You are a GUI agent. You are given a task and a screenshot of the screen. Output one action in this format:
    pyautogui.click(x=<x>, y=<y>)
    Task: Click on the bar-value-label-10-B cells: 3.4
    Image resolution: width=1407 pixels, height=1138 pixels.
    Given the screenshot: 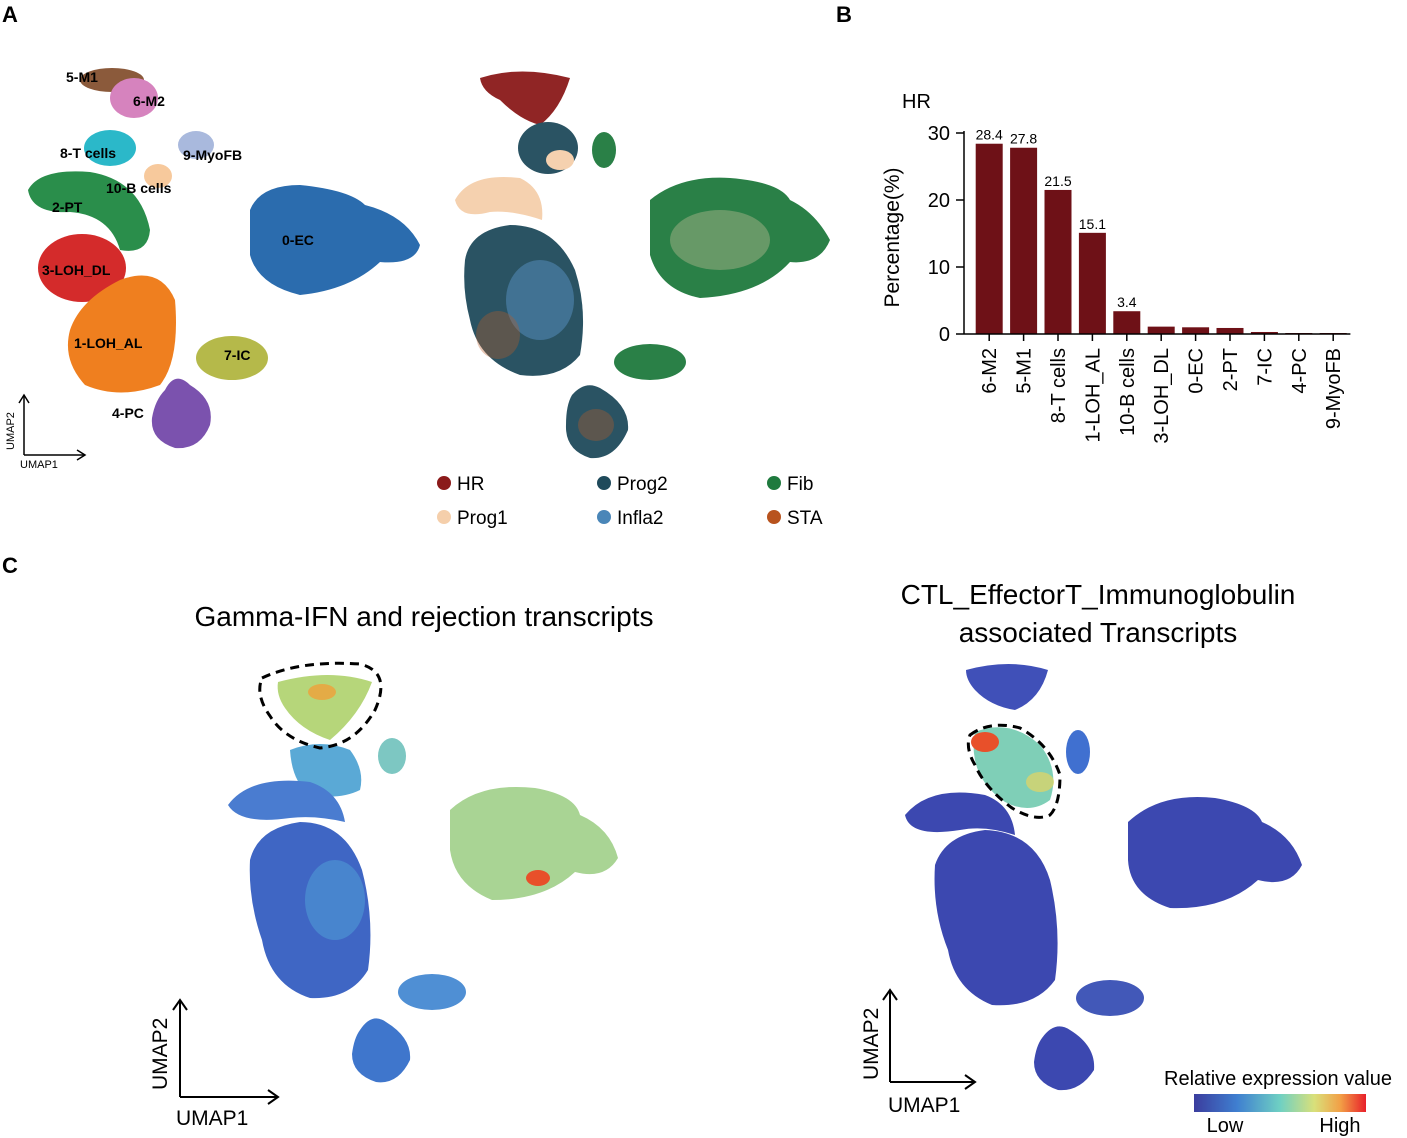 What is the action you would take?
    pyautogui.click(x=1127, y=302)
    